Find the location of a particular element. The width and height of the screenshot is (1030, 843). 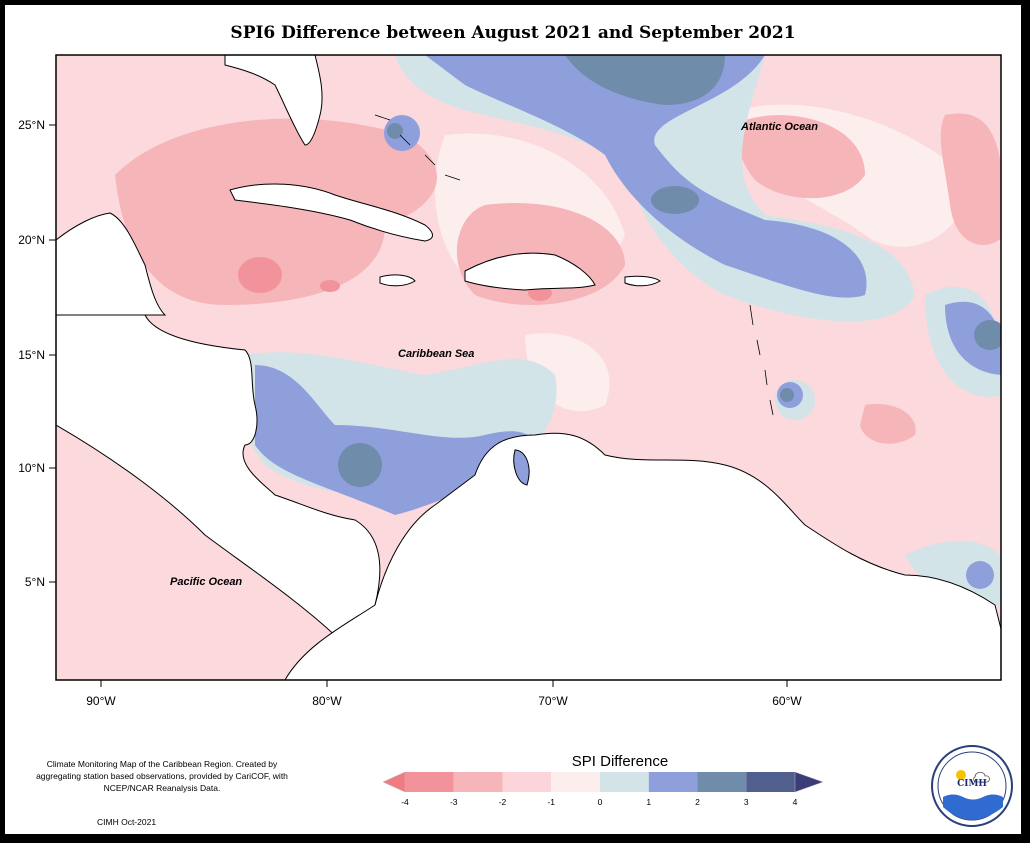

logo-text: CIMH is located at coordinates (972, 784).